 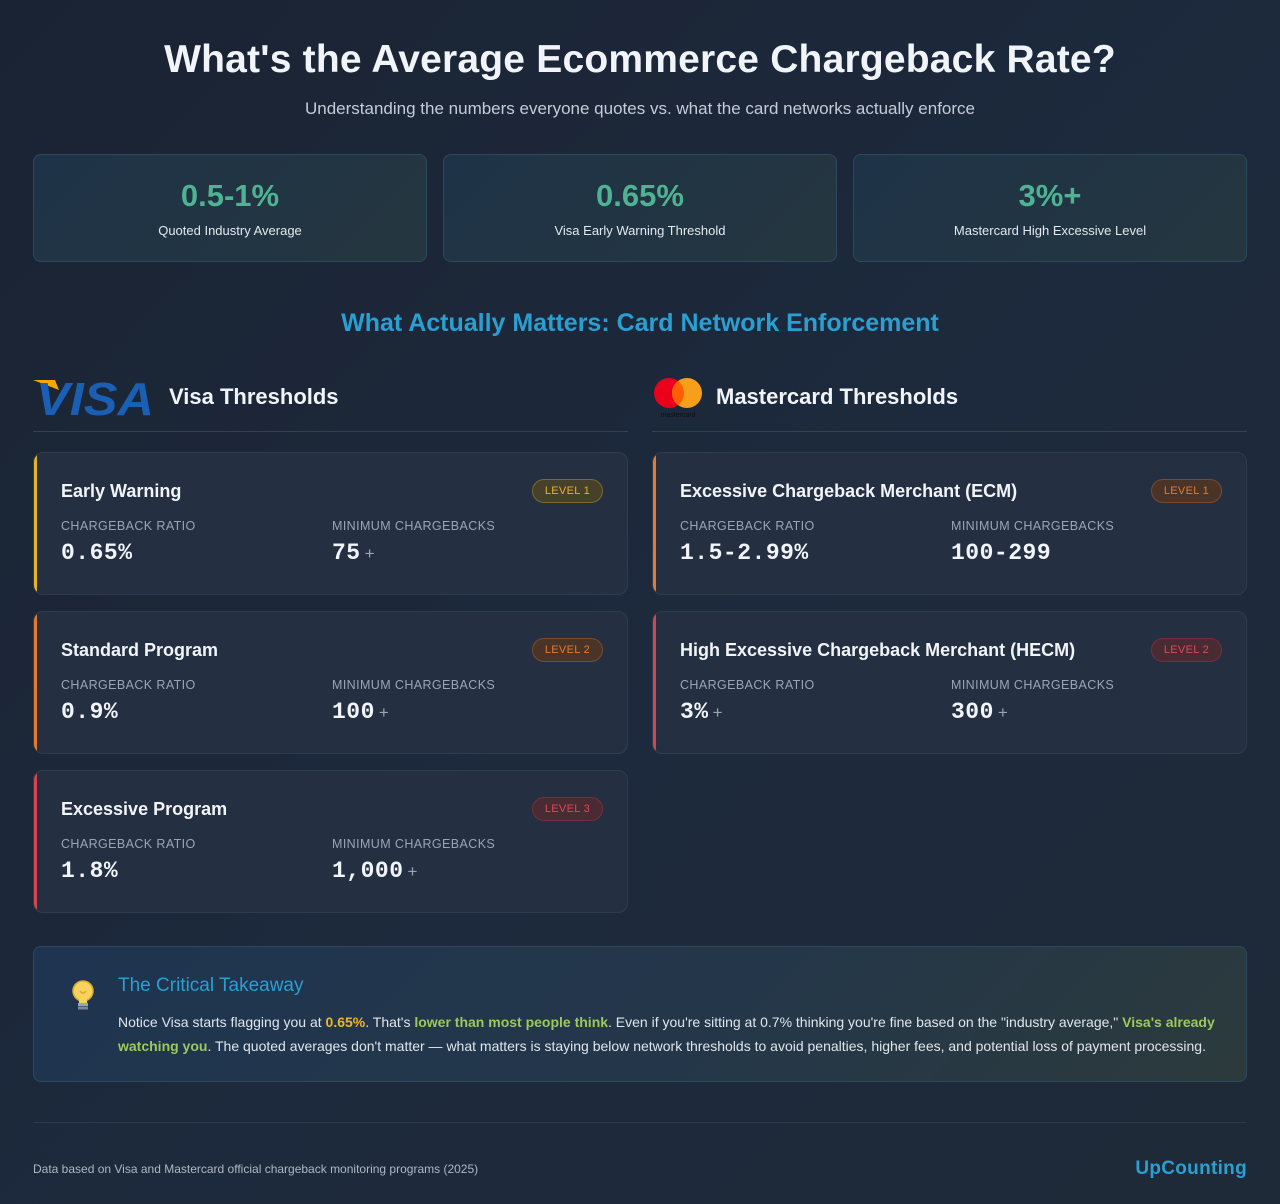 What do you see at coordinates (567, 809) in the screenshot?
I see `level-badge: LEVEL 3` at bounding box center [567, 809].